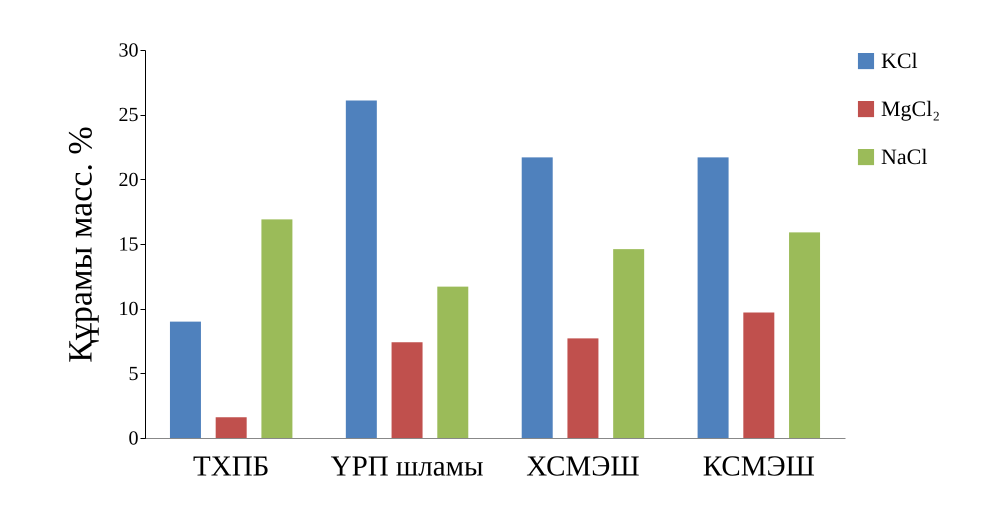  I want to click on y-axis-title: Құрамы масс. %, so click(81, 244).